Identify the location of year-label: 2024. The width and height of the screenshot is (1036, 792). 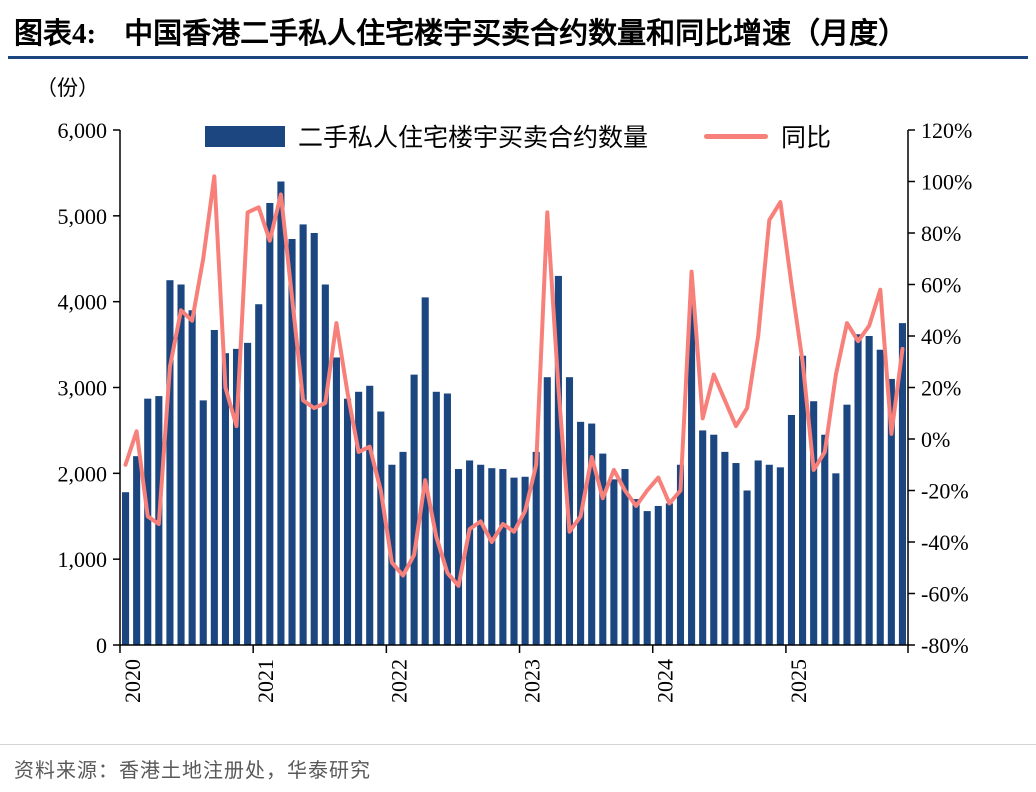
(665, 681).